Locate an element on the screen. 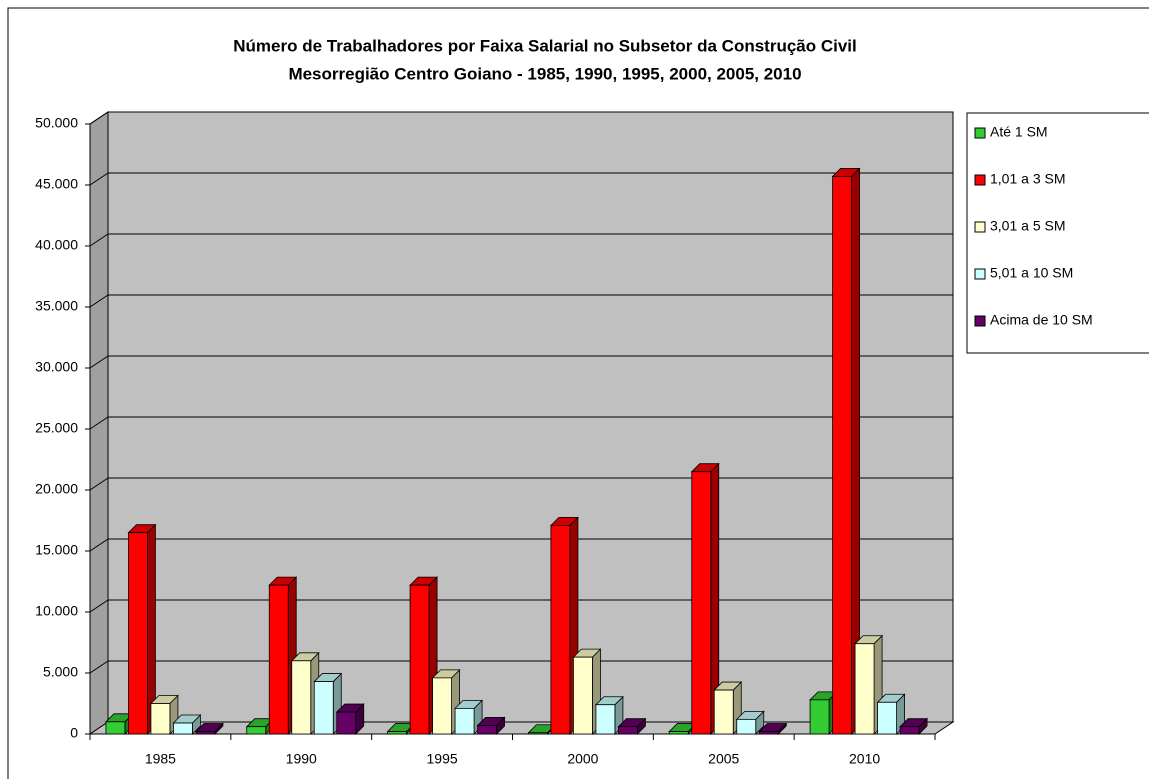 The height and width of the screenshot is (784, 1149). y-tick-label: 35.000 is located at coordinates (56, 306).